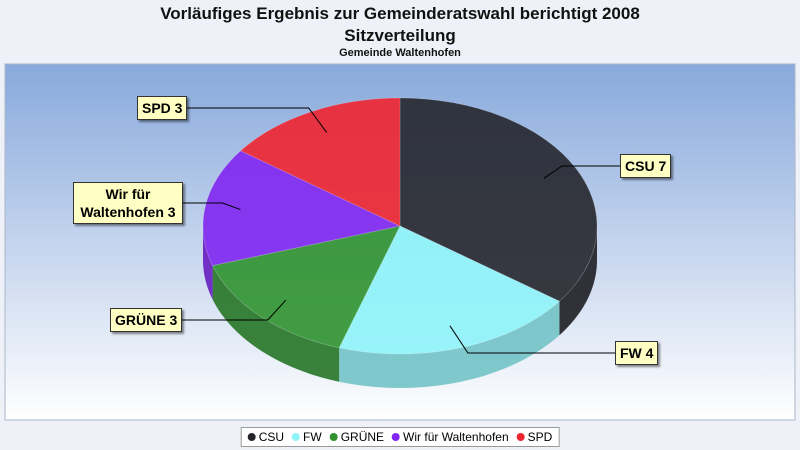  Describe the element at coordinates (400, 35) in the screenshot. I see `chart-subtitle: Sitzverteilung` at that location.